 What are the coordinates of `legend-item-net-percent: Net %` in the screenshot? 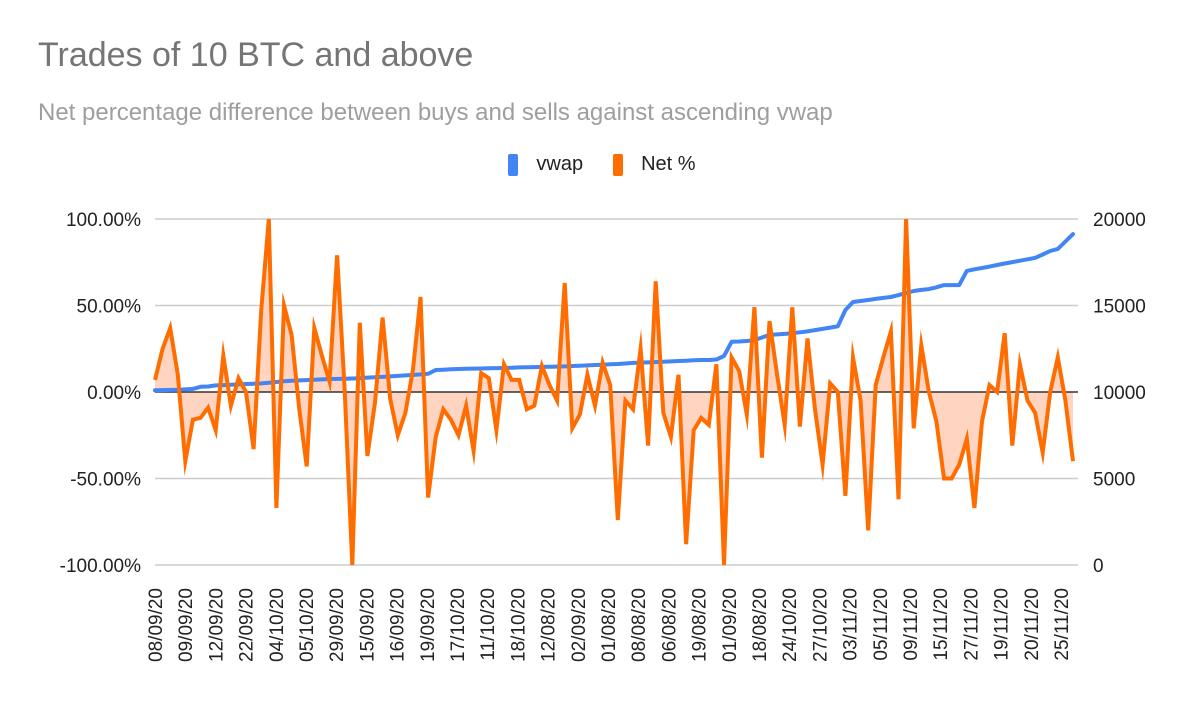 It's located at (654, 164).